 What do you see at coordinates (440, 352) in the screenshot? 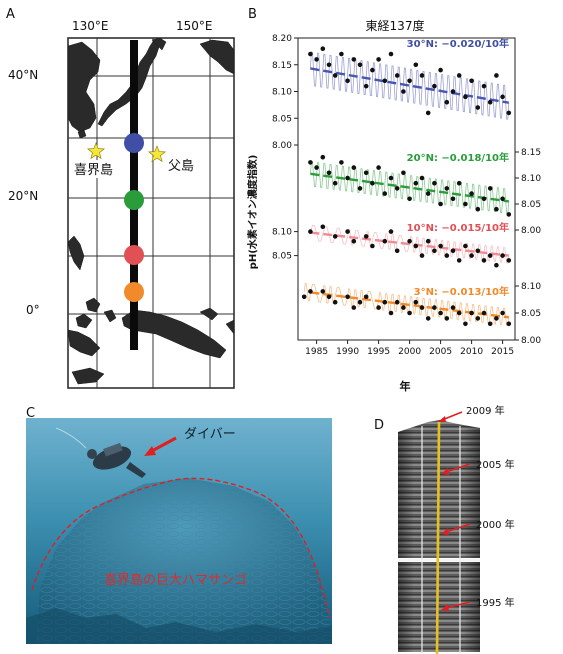
I see `x-tick-label: 2005` at bounding box center [440, 352].